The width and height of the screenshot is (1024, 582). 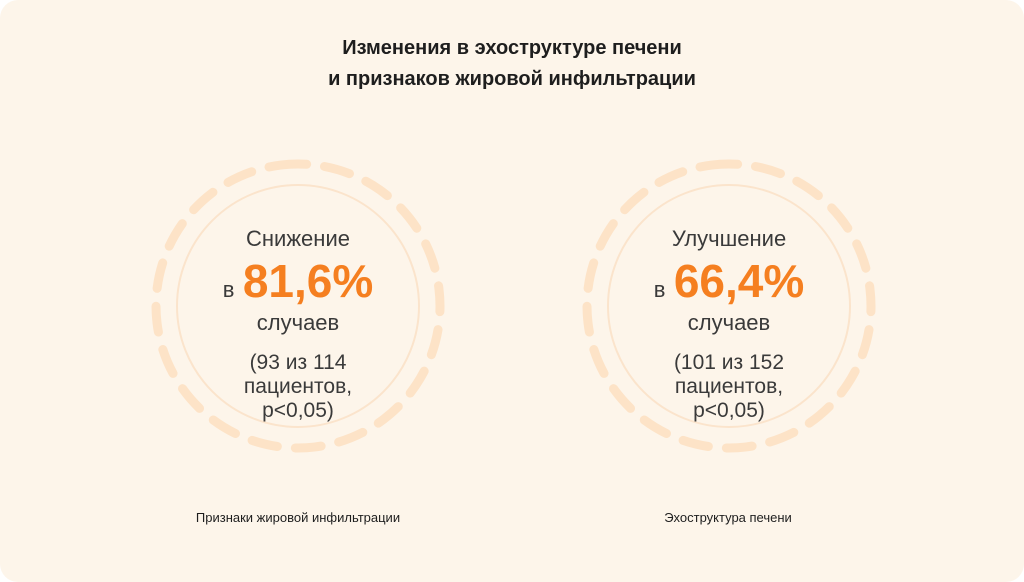 What do you see at coordinates (728, 517) in the screenshot?
I see `caption-echostructure: Эхоструктура печени` at bounding box center [728, 517].